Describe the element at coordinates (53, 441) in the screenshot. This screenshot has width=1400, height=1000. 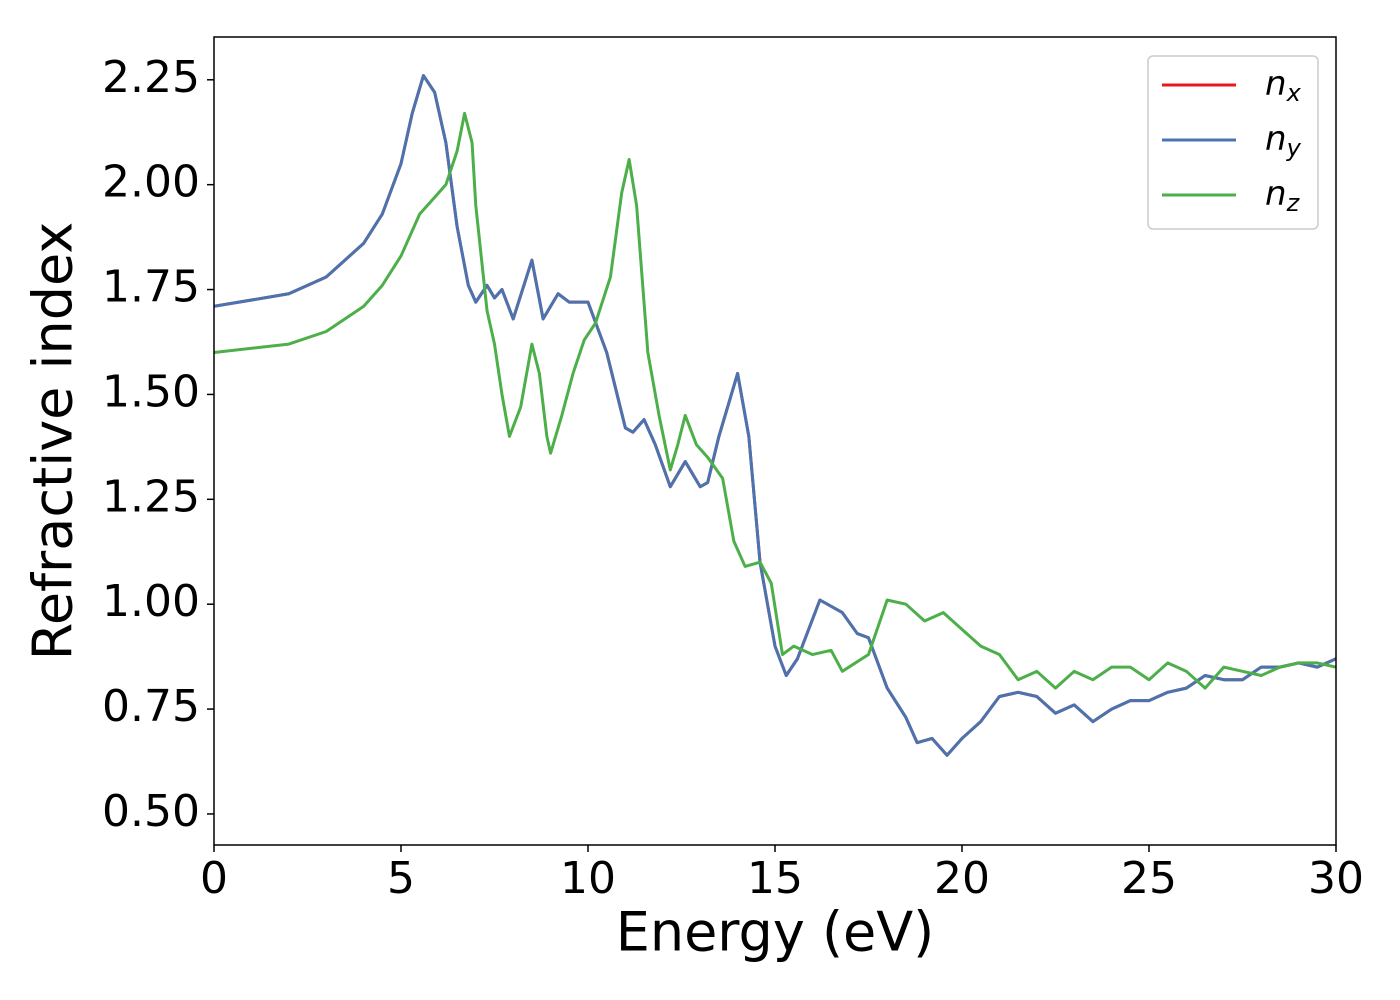
I see `y-axis-label: Refractive index` at that location.